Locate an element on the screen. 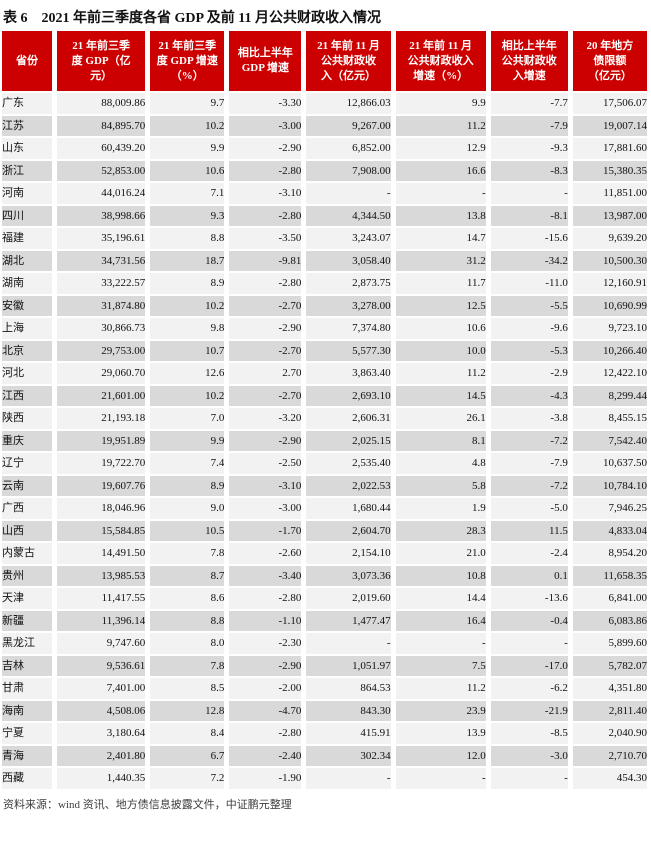  province-name: 天津 is located at coordinates (27, 598).